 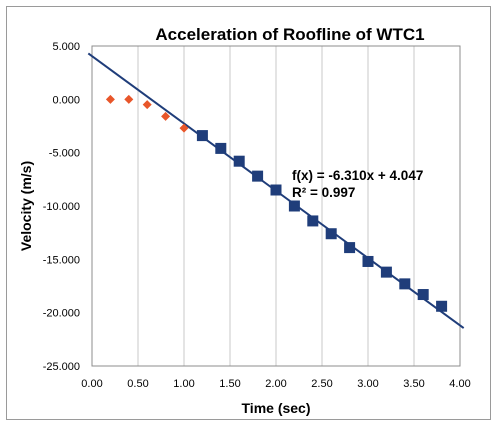 What do you see at coordinates (323, 192) in the screenshot?
I see `r-squared-label: R² = 0.997` at bounding box center [323, 192].